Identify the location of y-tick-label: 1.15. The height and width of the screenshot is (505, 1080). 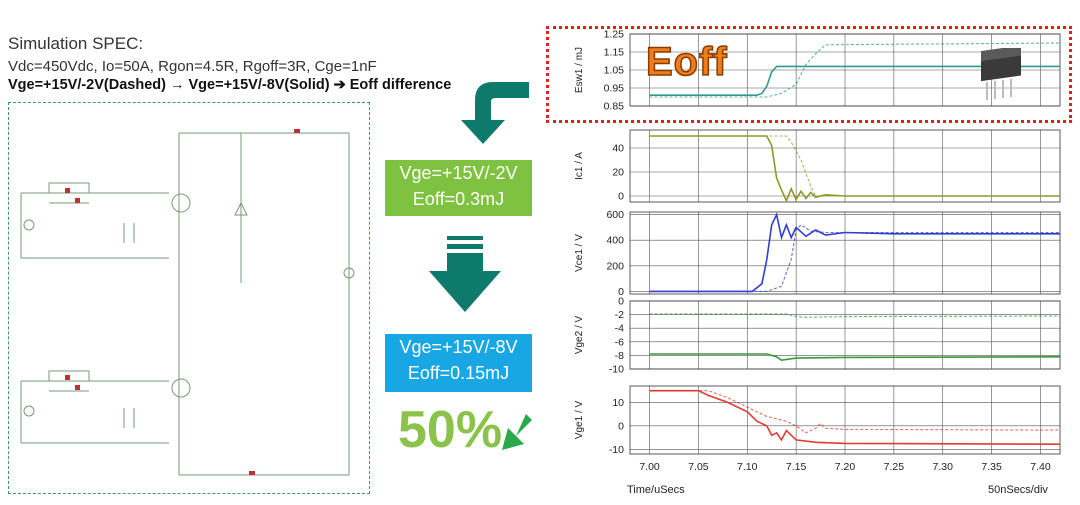
(614, 53).